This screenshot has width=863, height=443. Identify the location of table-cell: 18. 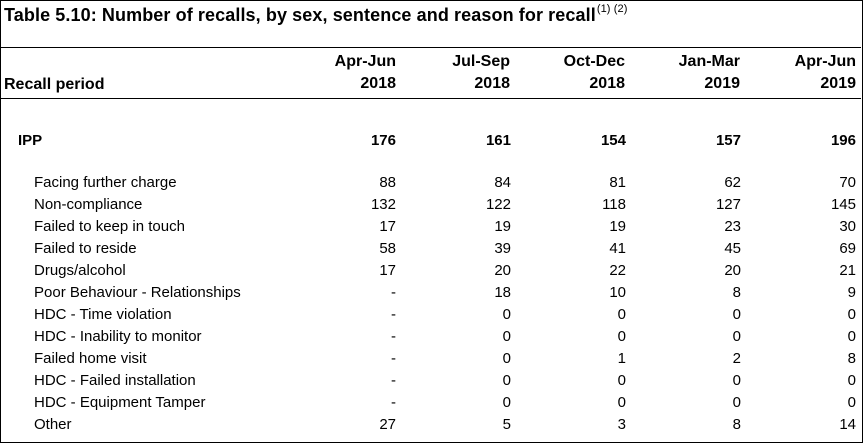
(502, 292).